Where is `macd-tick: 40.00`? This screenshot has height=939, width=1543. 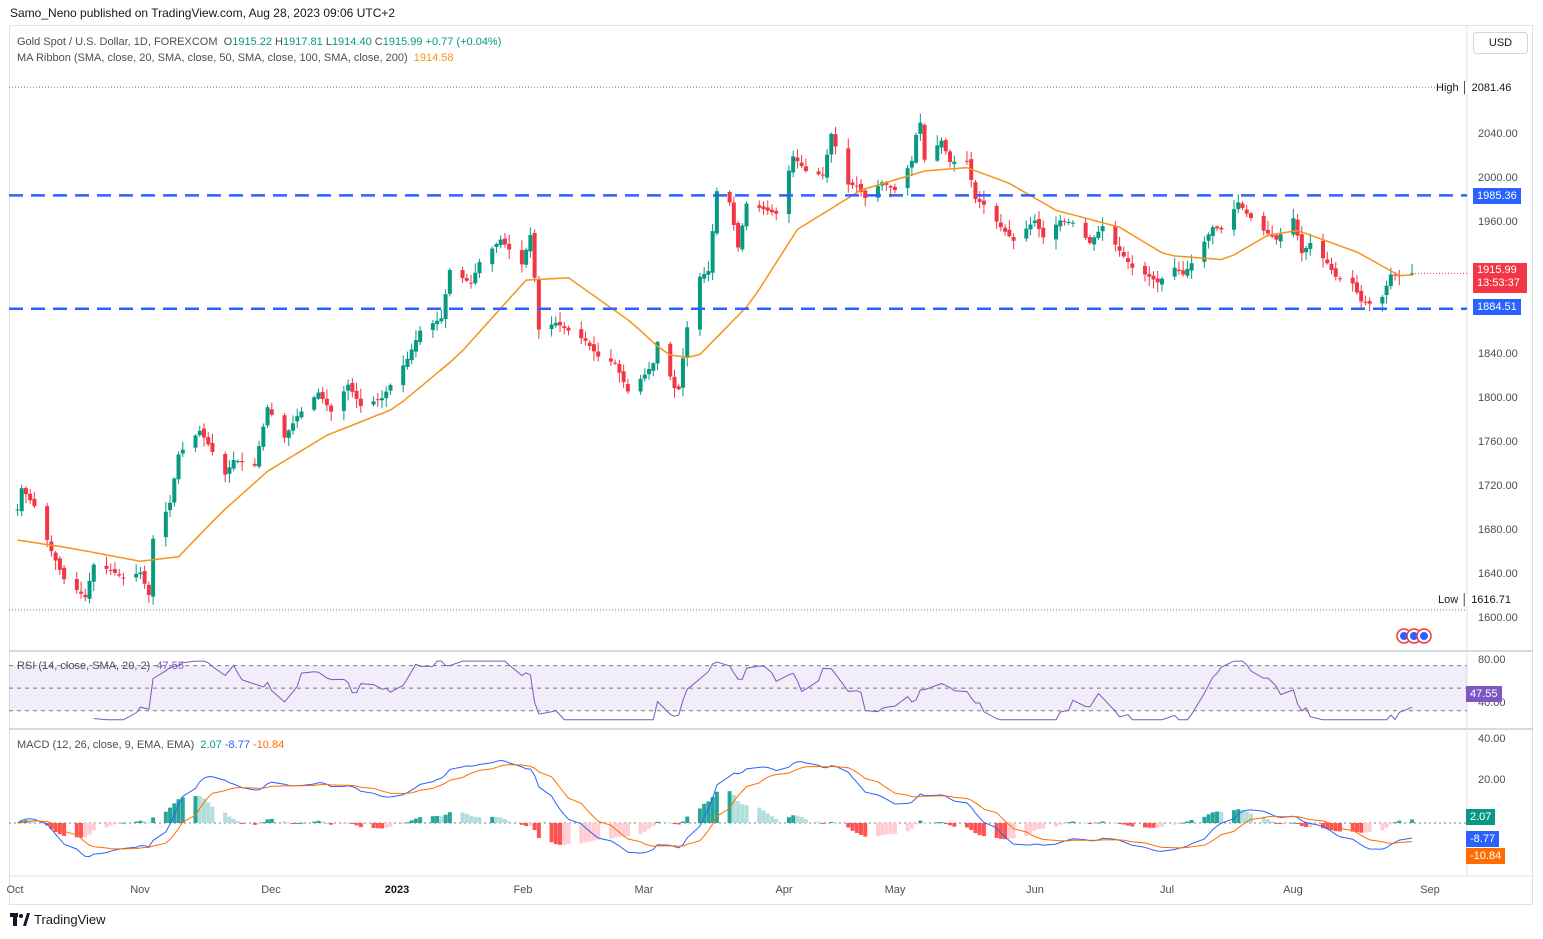 macd-tick: 40.00 is located at coordinates (1492, 739).